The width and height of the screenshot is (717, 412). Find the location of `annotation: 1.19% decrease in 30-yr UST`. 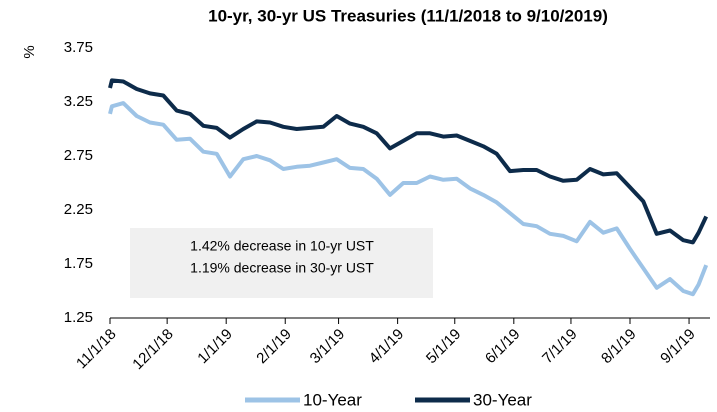

annotation: 1.19% decrease in 30-yr UST is located at coordinates (282, 268).